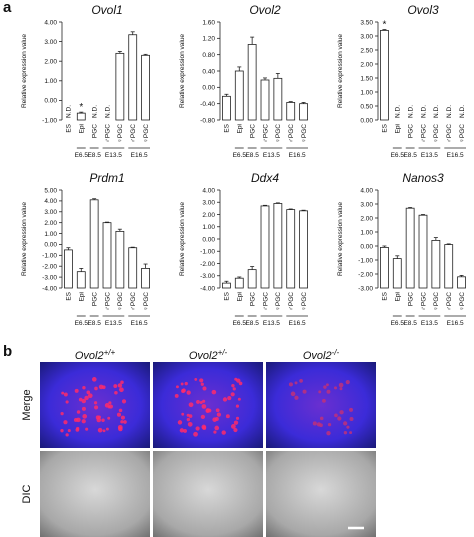 This screenshot has height=537, width=474. I want to click on y-tick-label: -3.00, so click(207, 276).